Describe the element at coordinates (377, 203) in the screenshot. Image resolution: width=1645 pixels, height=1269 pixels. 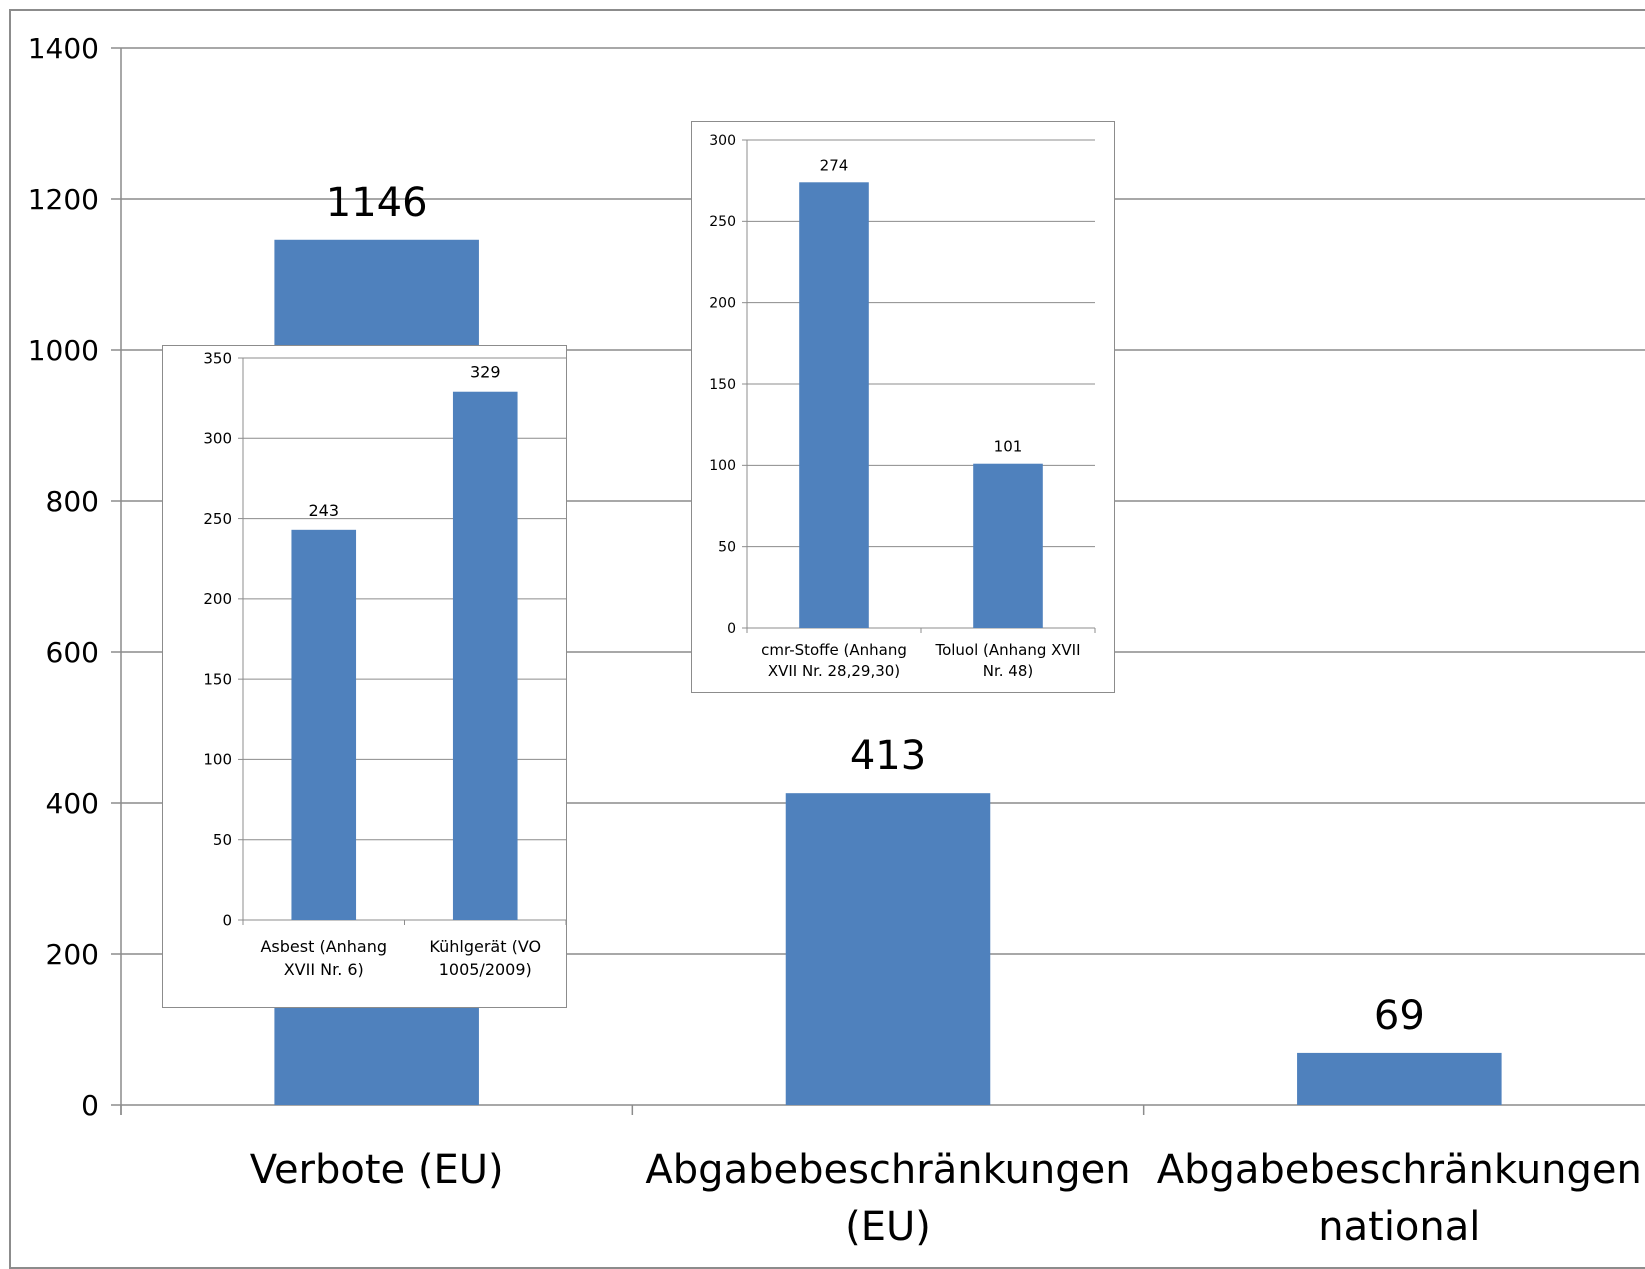
I see `data-label: 1146` at that location.